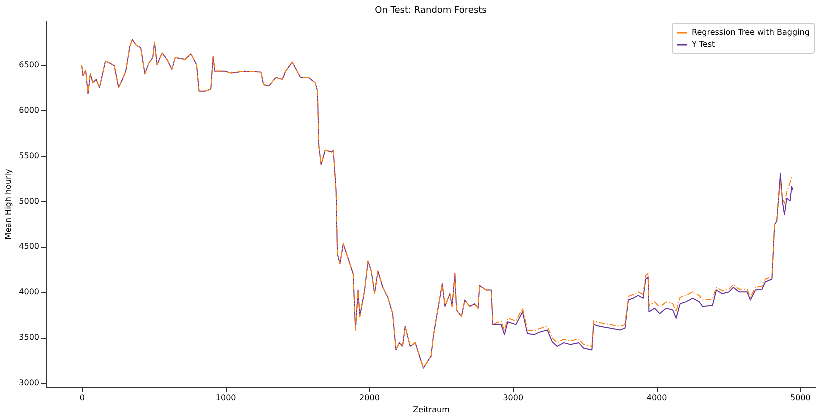 This screenshot has width=827, height=413. What do you see at coordinates (82, 398) in the screenshot?
I see `x-tick-label: 0` at bounding box center [82, 398].